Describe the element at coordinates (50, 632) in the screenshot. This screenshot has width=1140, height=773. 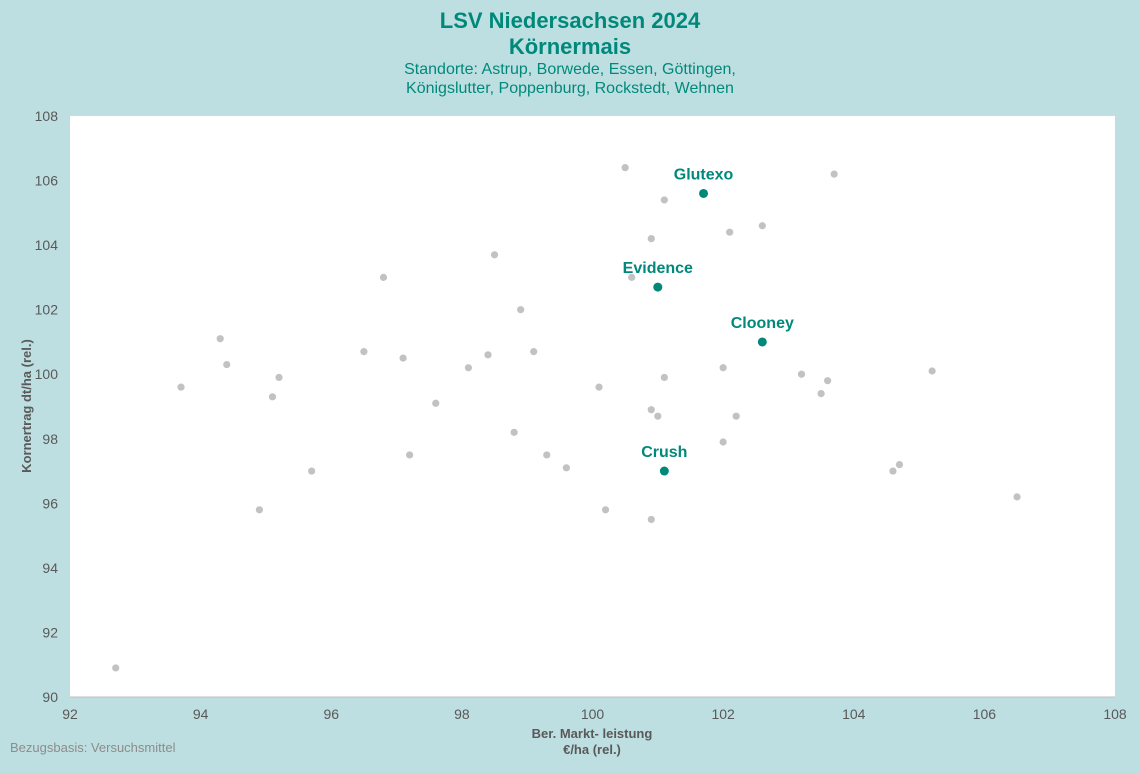
I see `y-tick-label: 92` at that location.